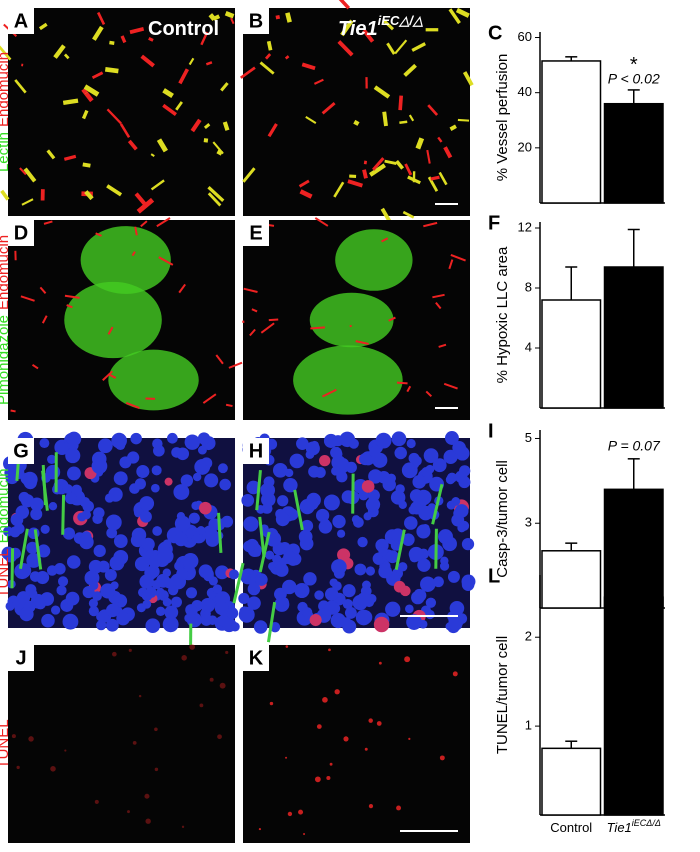  Describe the element at coordinates (256, 658) in the screenshot. I see `panel-letter: K` at that location.